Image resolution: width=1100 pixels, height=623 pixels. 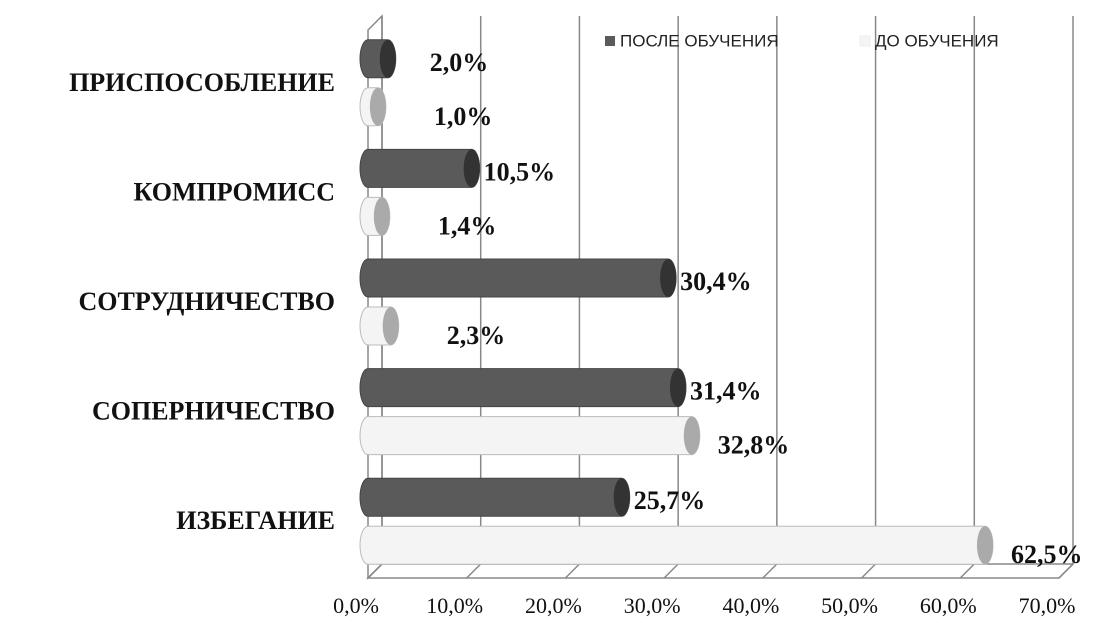 What do you see at coordinates (207, 301) in the screenshot?
I see `category-label: СОТРУДНИЧЕСТВО` at bounding box center [207, 301].